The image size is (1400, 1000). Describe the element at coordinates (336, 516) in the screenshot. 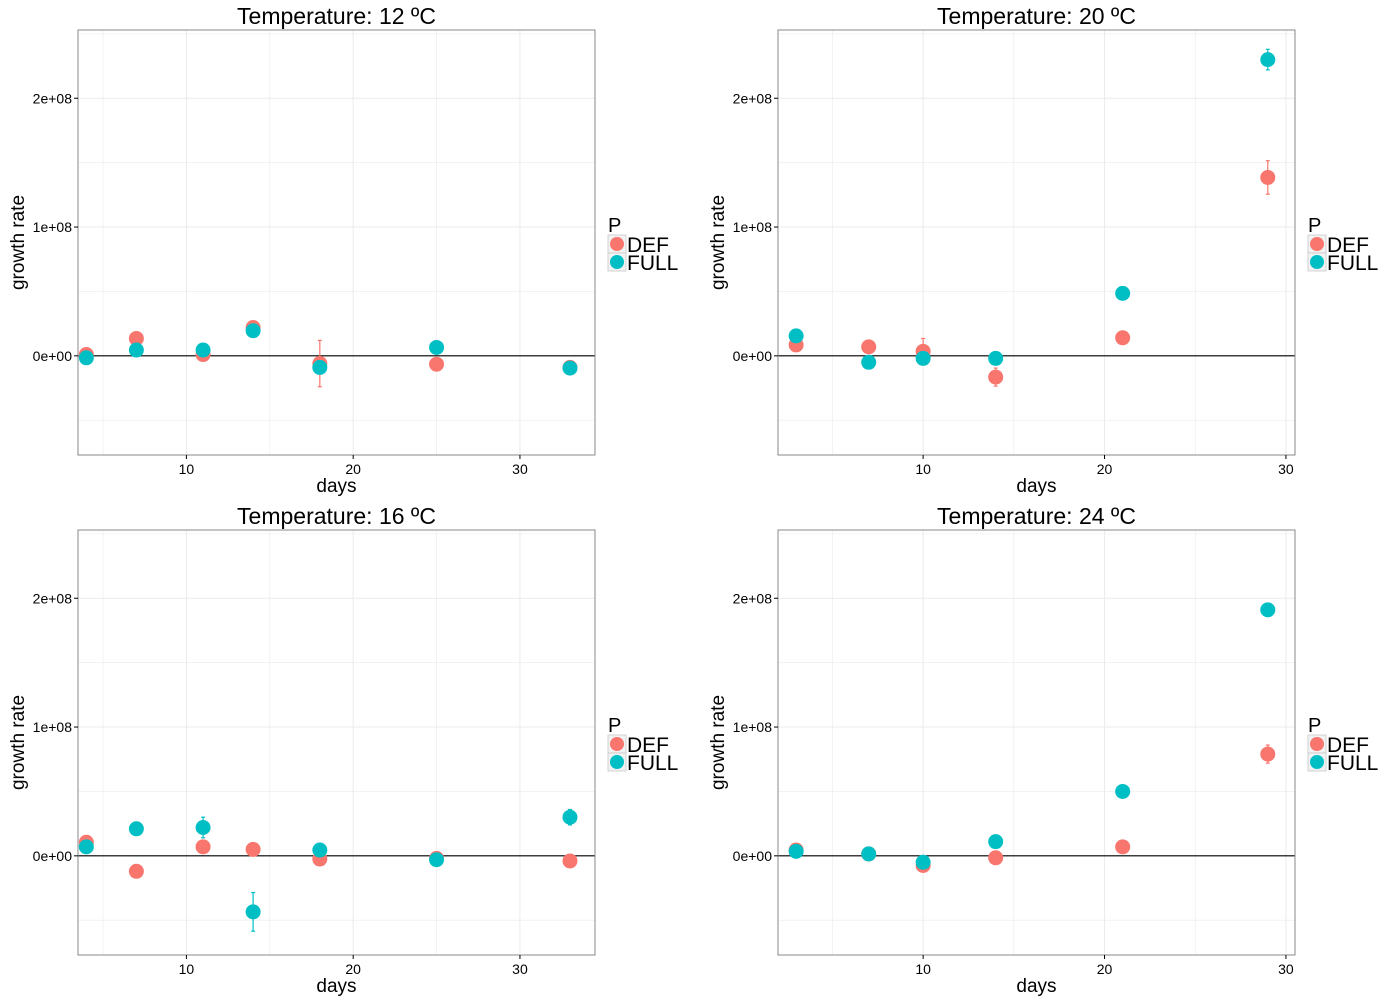

I see `chart-title: Temperature: 16 ºC` at that location.